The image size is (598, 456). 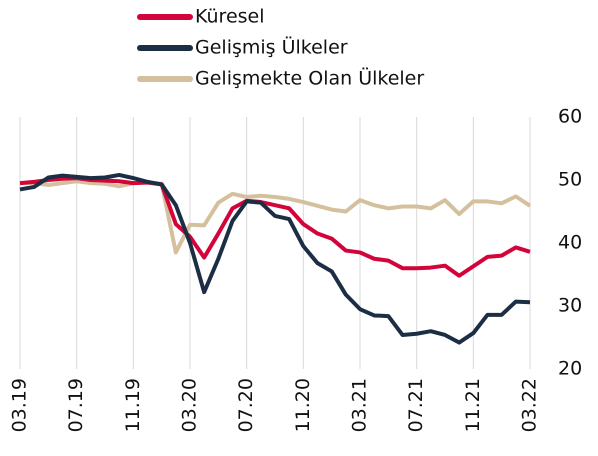 I want to click on legend-label: Gelişmekte Olan Ülkeler, so click(x=309, y=78).